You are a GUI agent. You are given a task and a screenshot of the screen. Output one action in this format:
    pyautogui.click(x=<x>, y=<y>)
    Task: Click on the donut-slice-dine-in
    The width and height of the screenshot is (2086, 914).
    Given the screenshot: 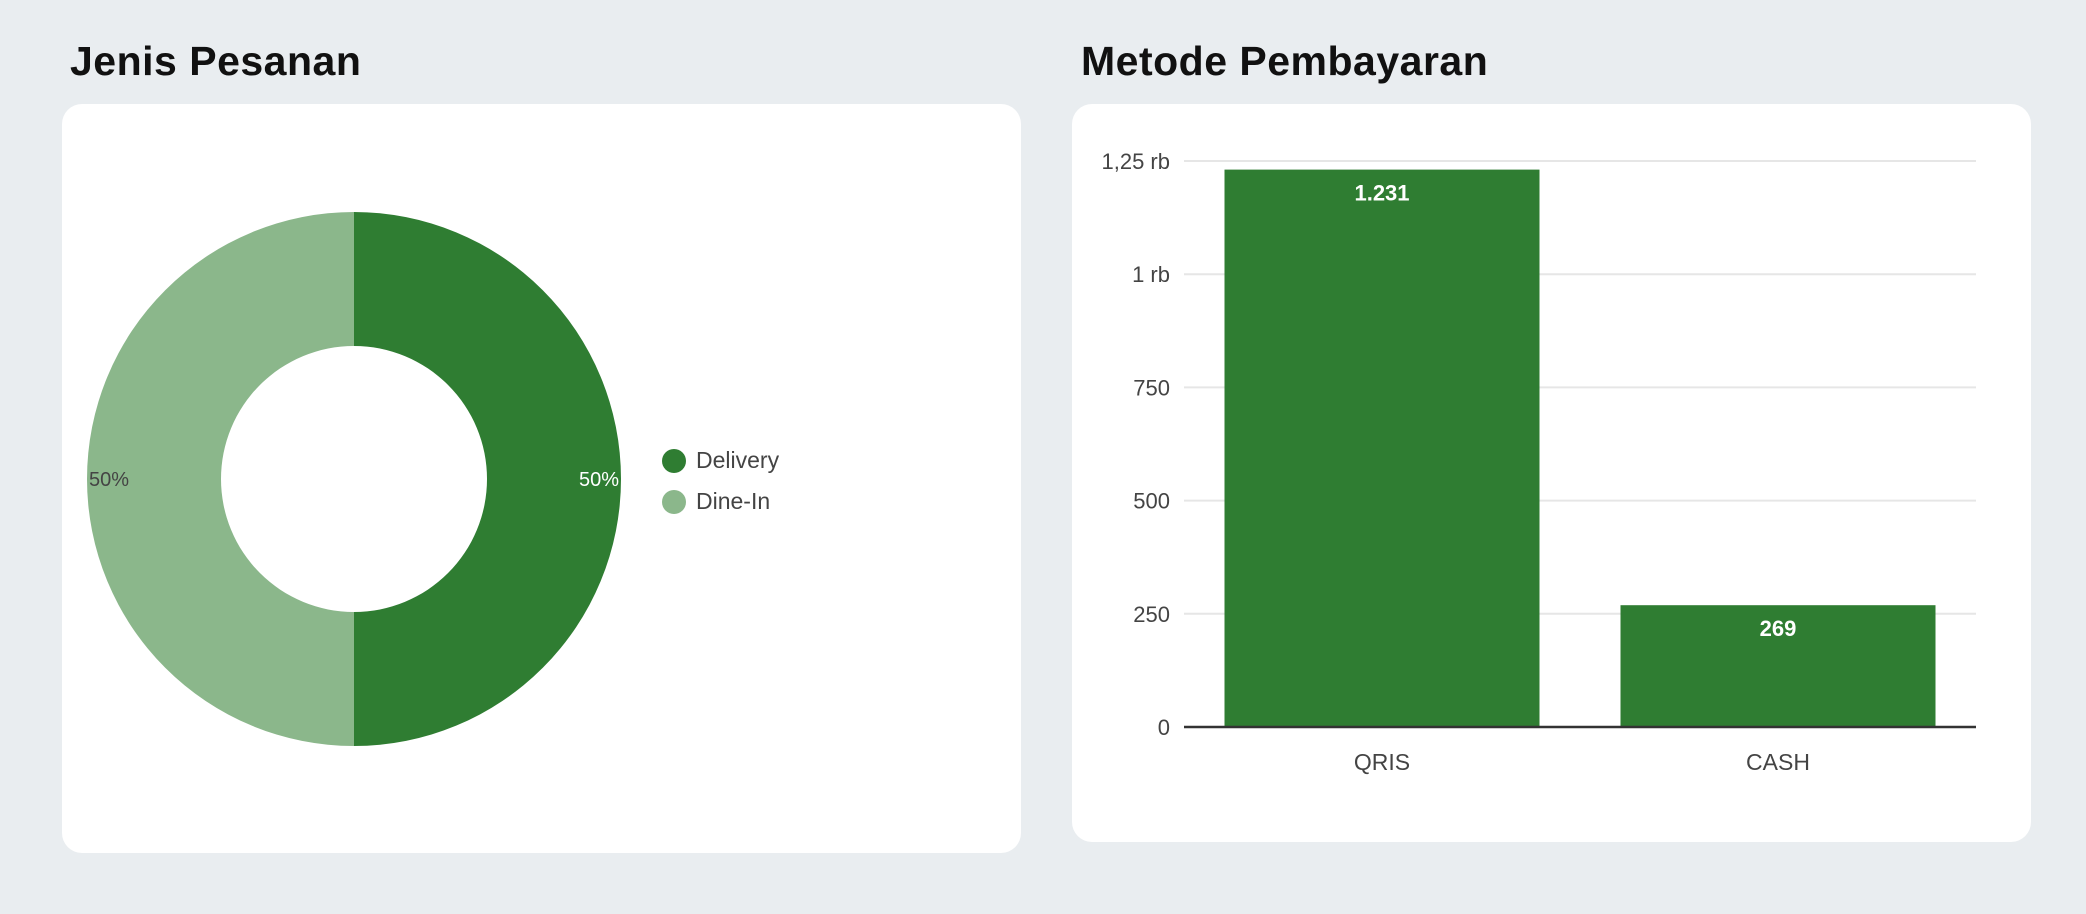 What is the action you would take?
    pyautogui.click(x=220, y=479)
    